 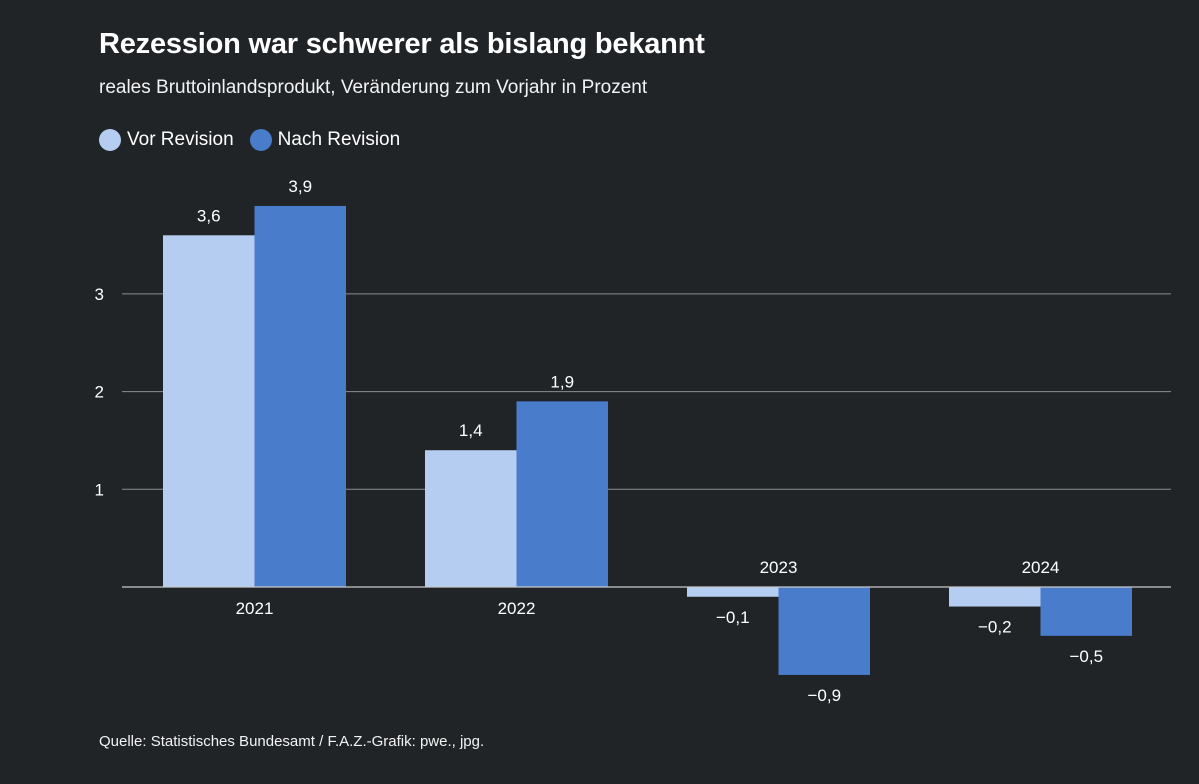 I want to click on y-tick-label-2: 2, so click(x=99, y=392).